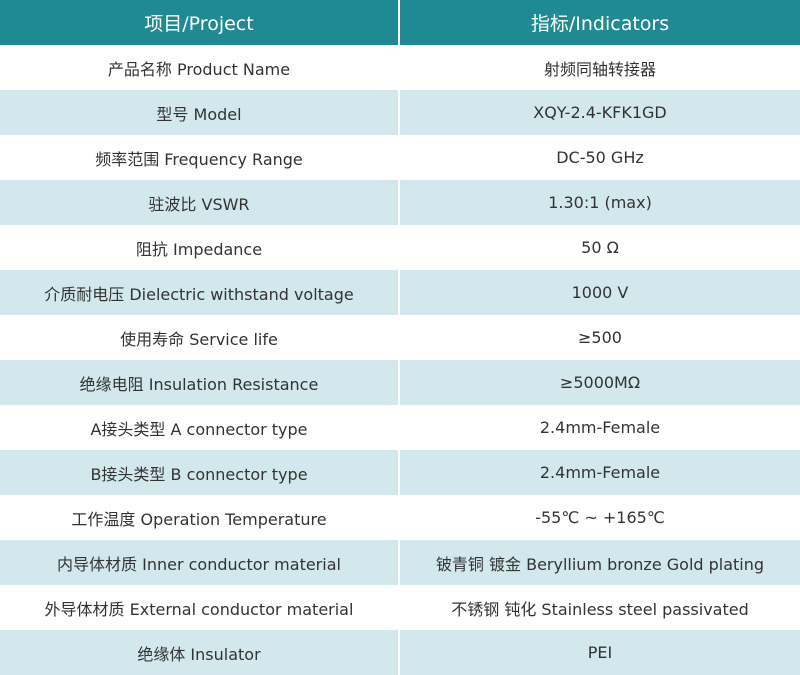 Image resolution: width=800 pixels, height=675 pixels. I want to click on table-row: 驻波比 VSWR 1.30:1 (max), so click(400, 202).